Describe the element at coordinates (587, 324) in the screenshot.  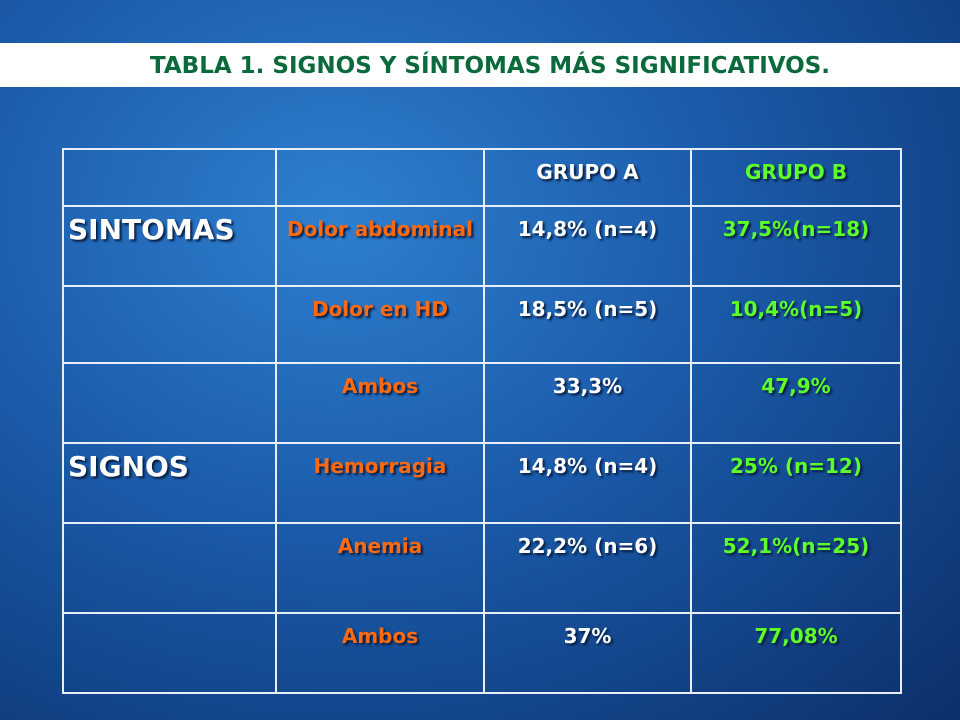
I see `group-a-cell: 18,5% (n=5)` at that location.